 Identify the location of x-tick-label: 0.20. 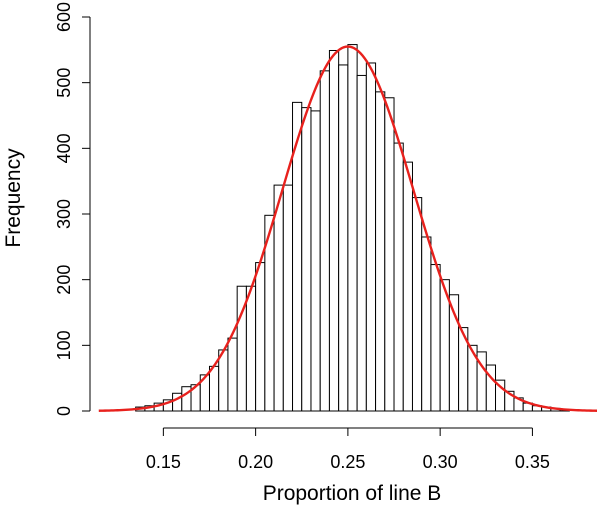
(255, 462).